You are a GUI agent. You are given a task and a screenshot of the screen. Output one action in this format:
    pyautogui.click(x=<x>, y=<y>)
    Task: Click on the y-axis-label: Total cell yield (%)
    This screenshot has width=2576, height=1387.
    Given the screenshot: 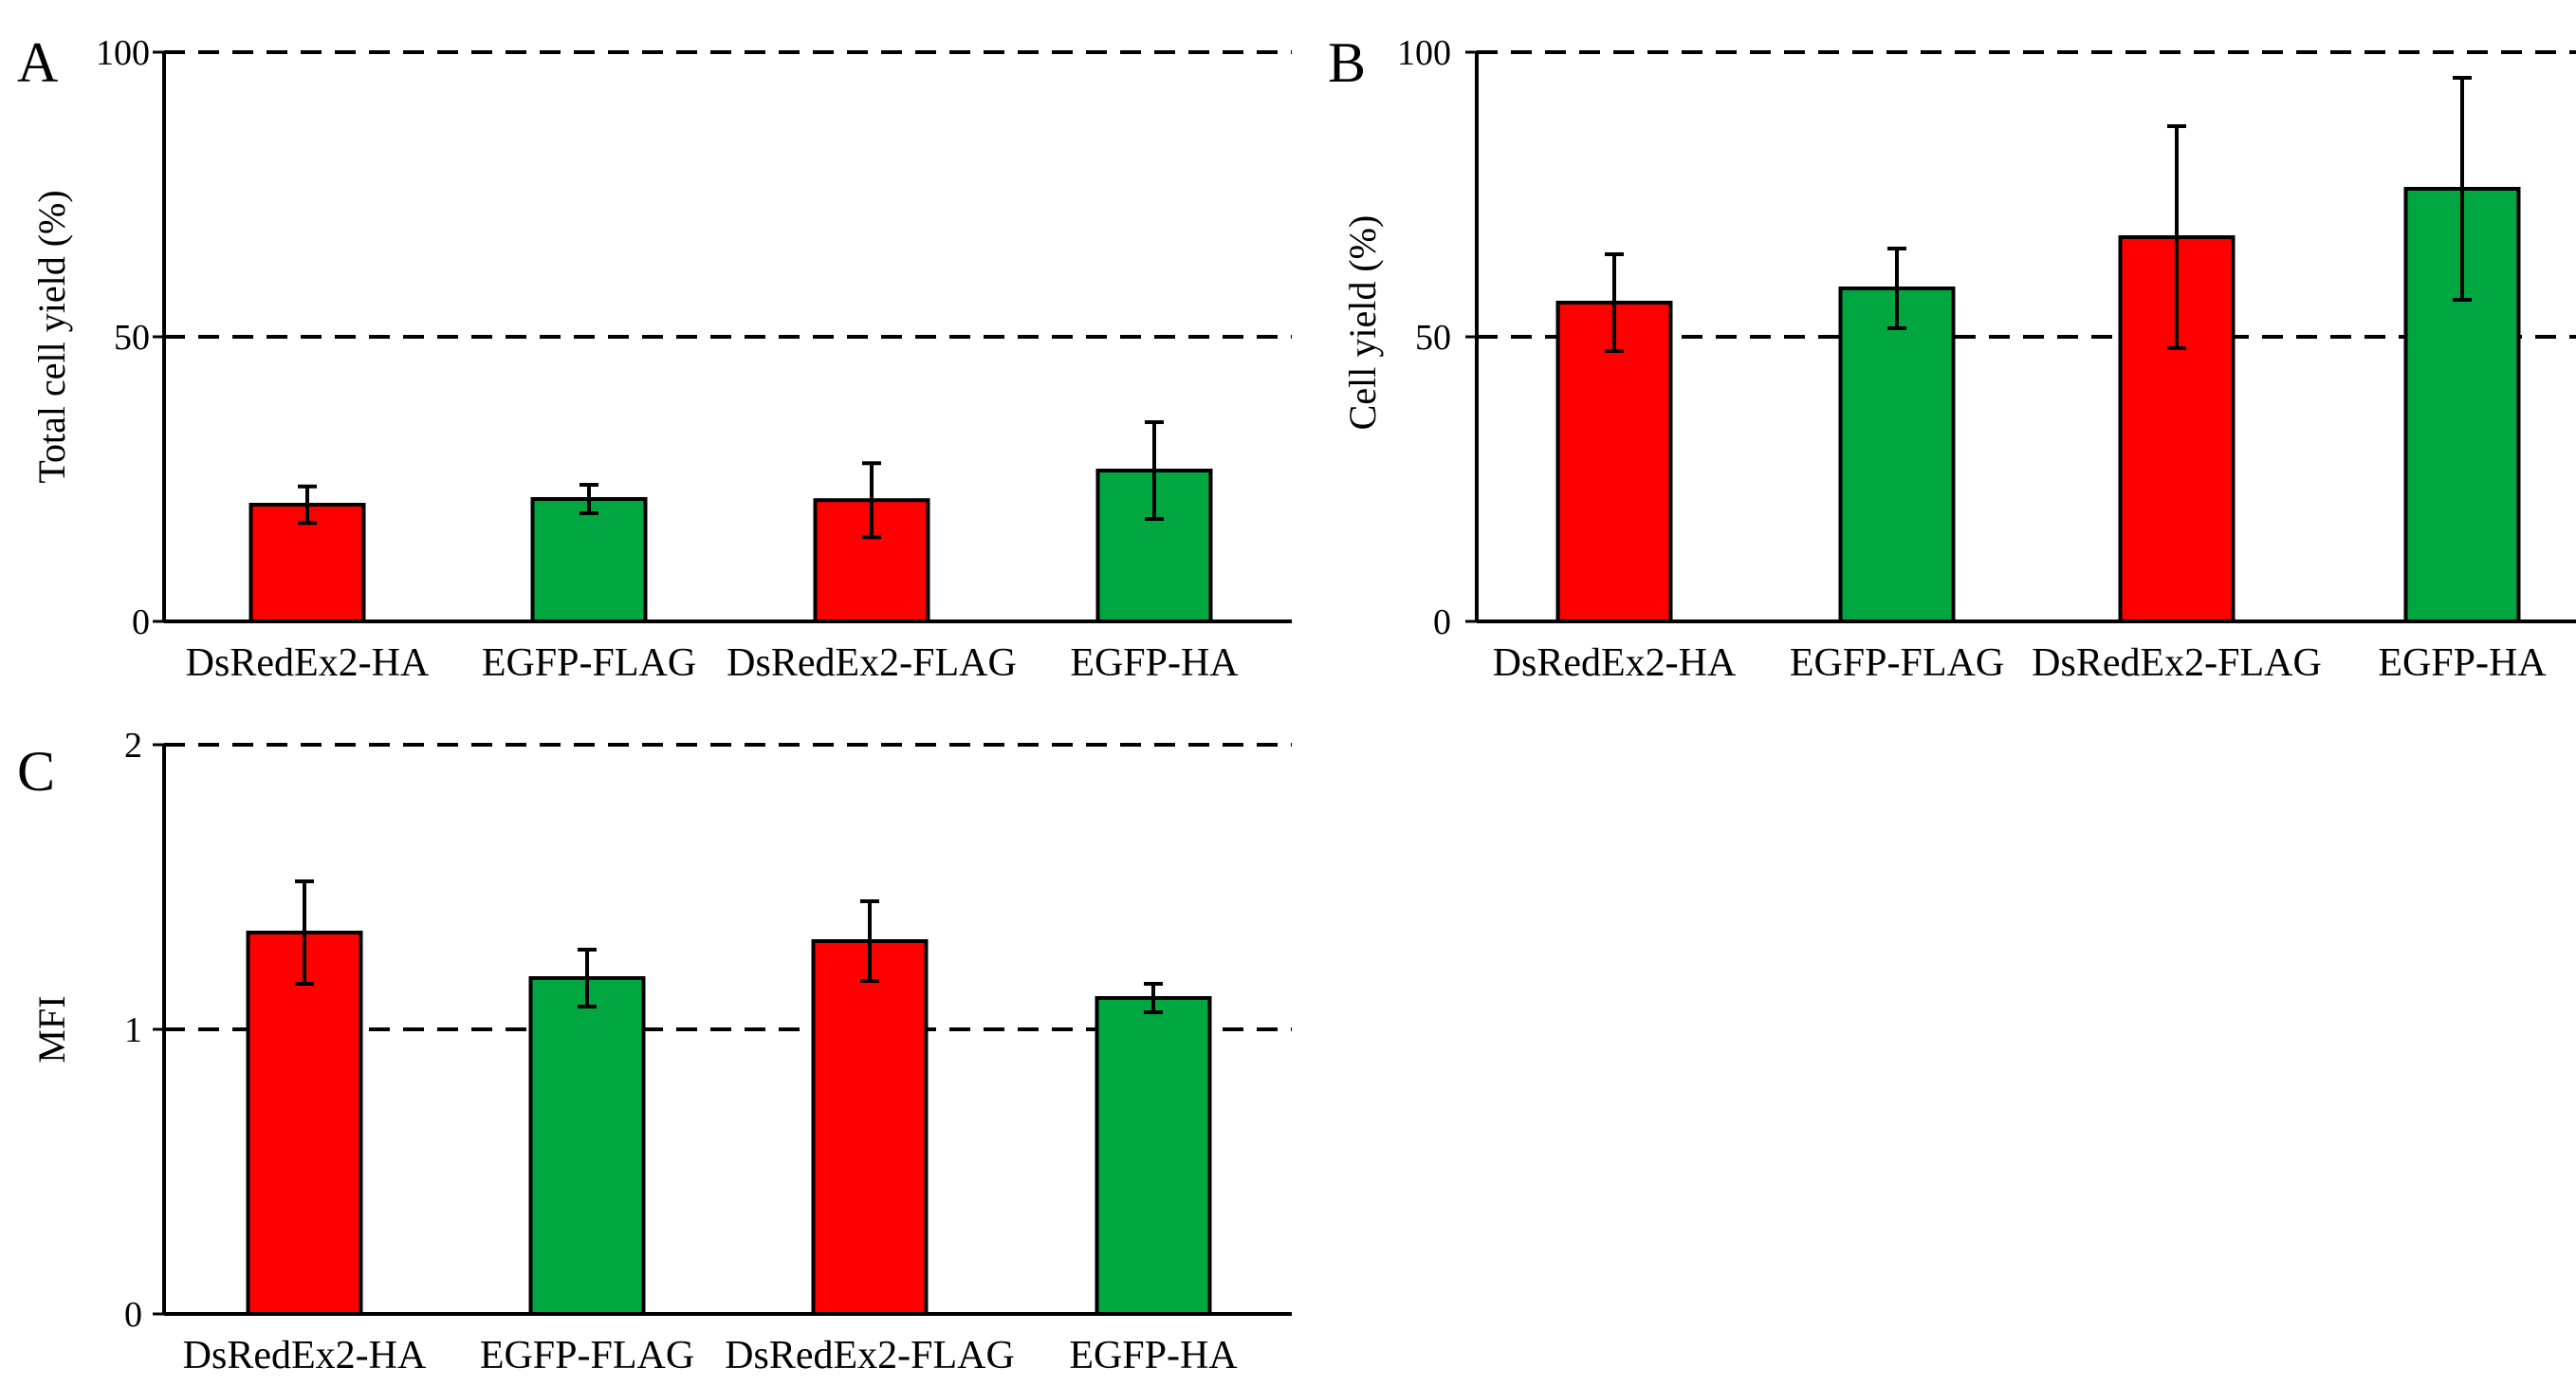 What is the action you would take?
    pyautogui.click(x=51, y=336)
    